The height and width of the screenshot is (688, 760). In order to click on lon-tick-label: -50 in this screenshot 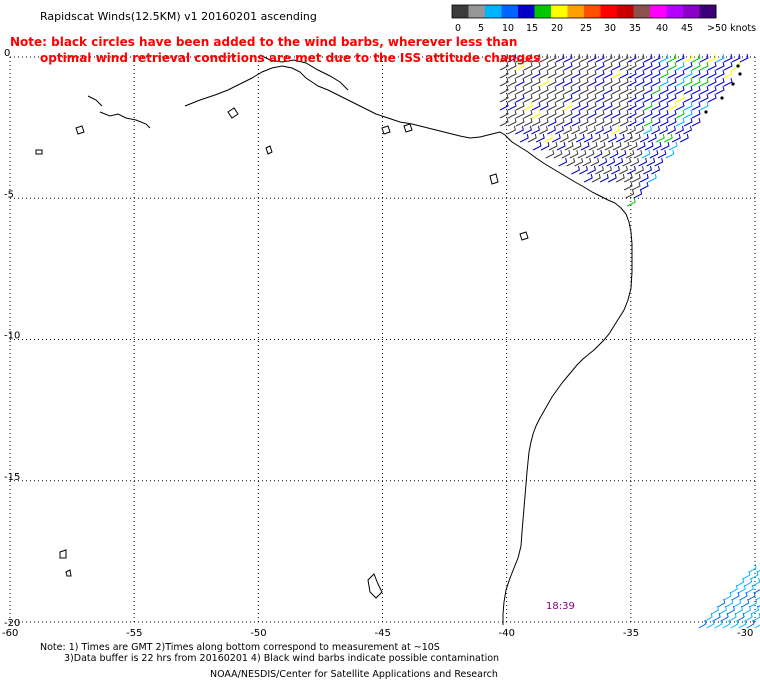, I will do `click(258, 633)`.